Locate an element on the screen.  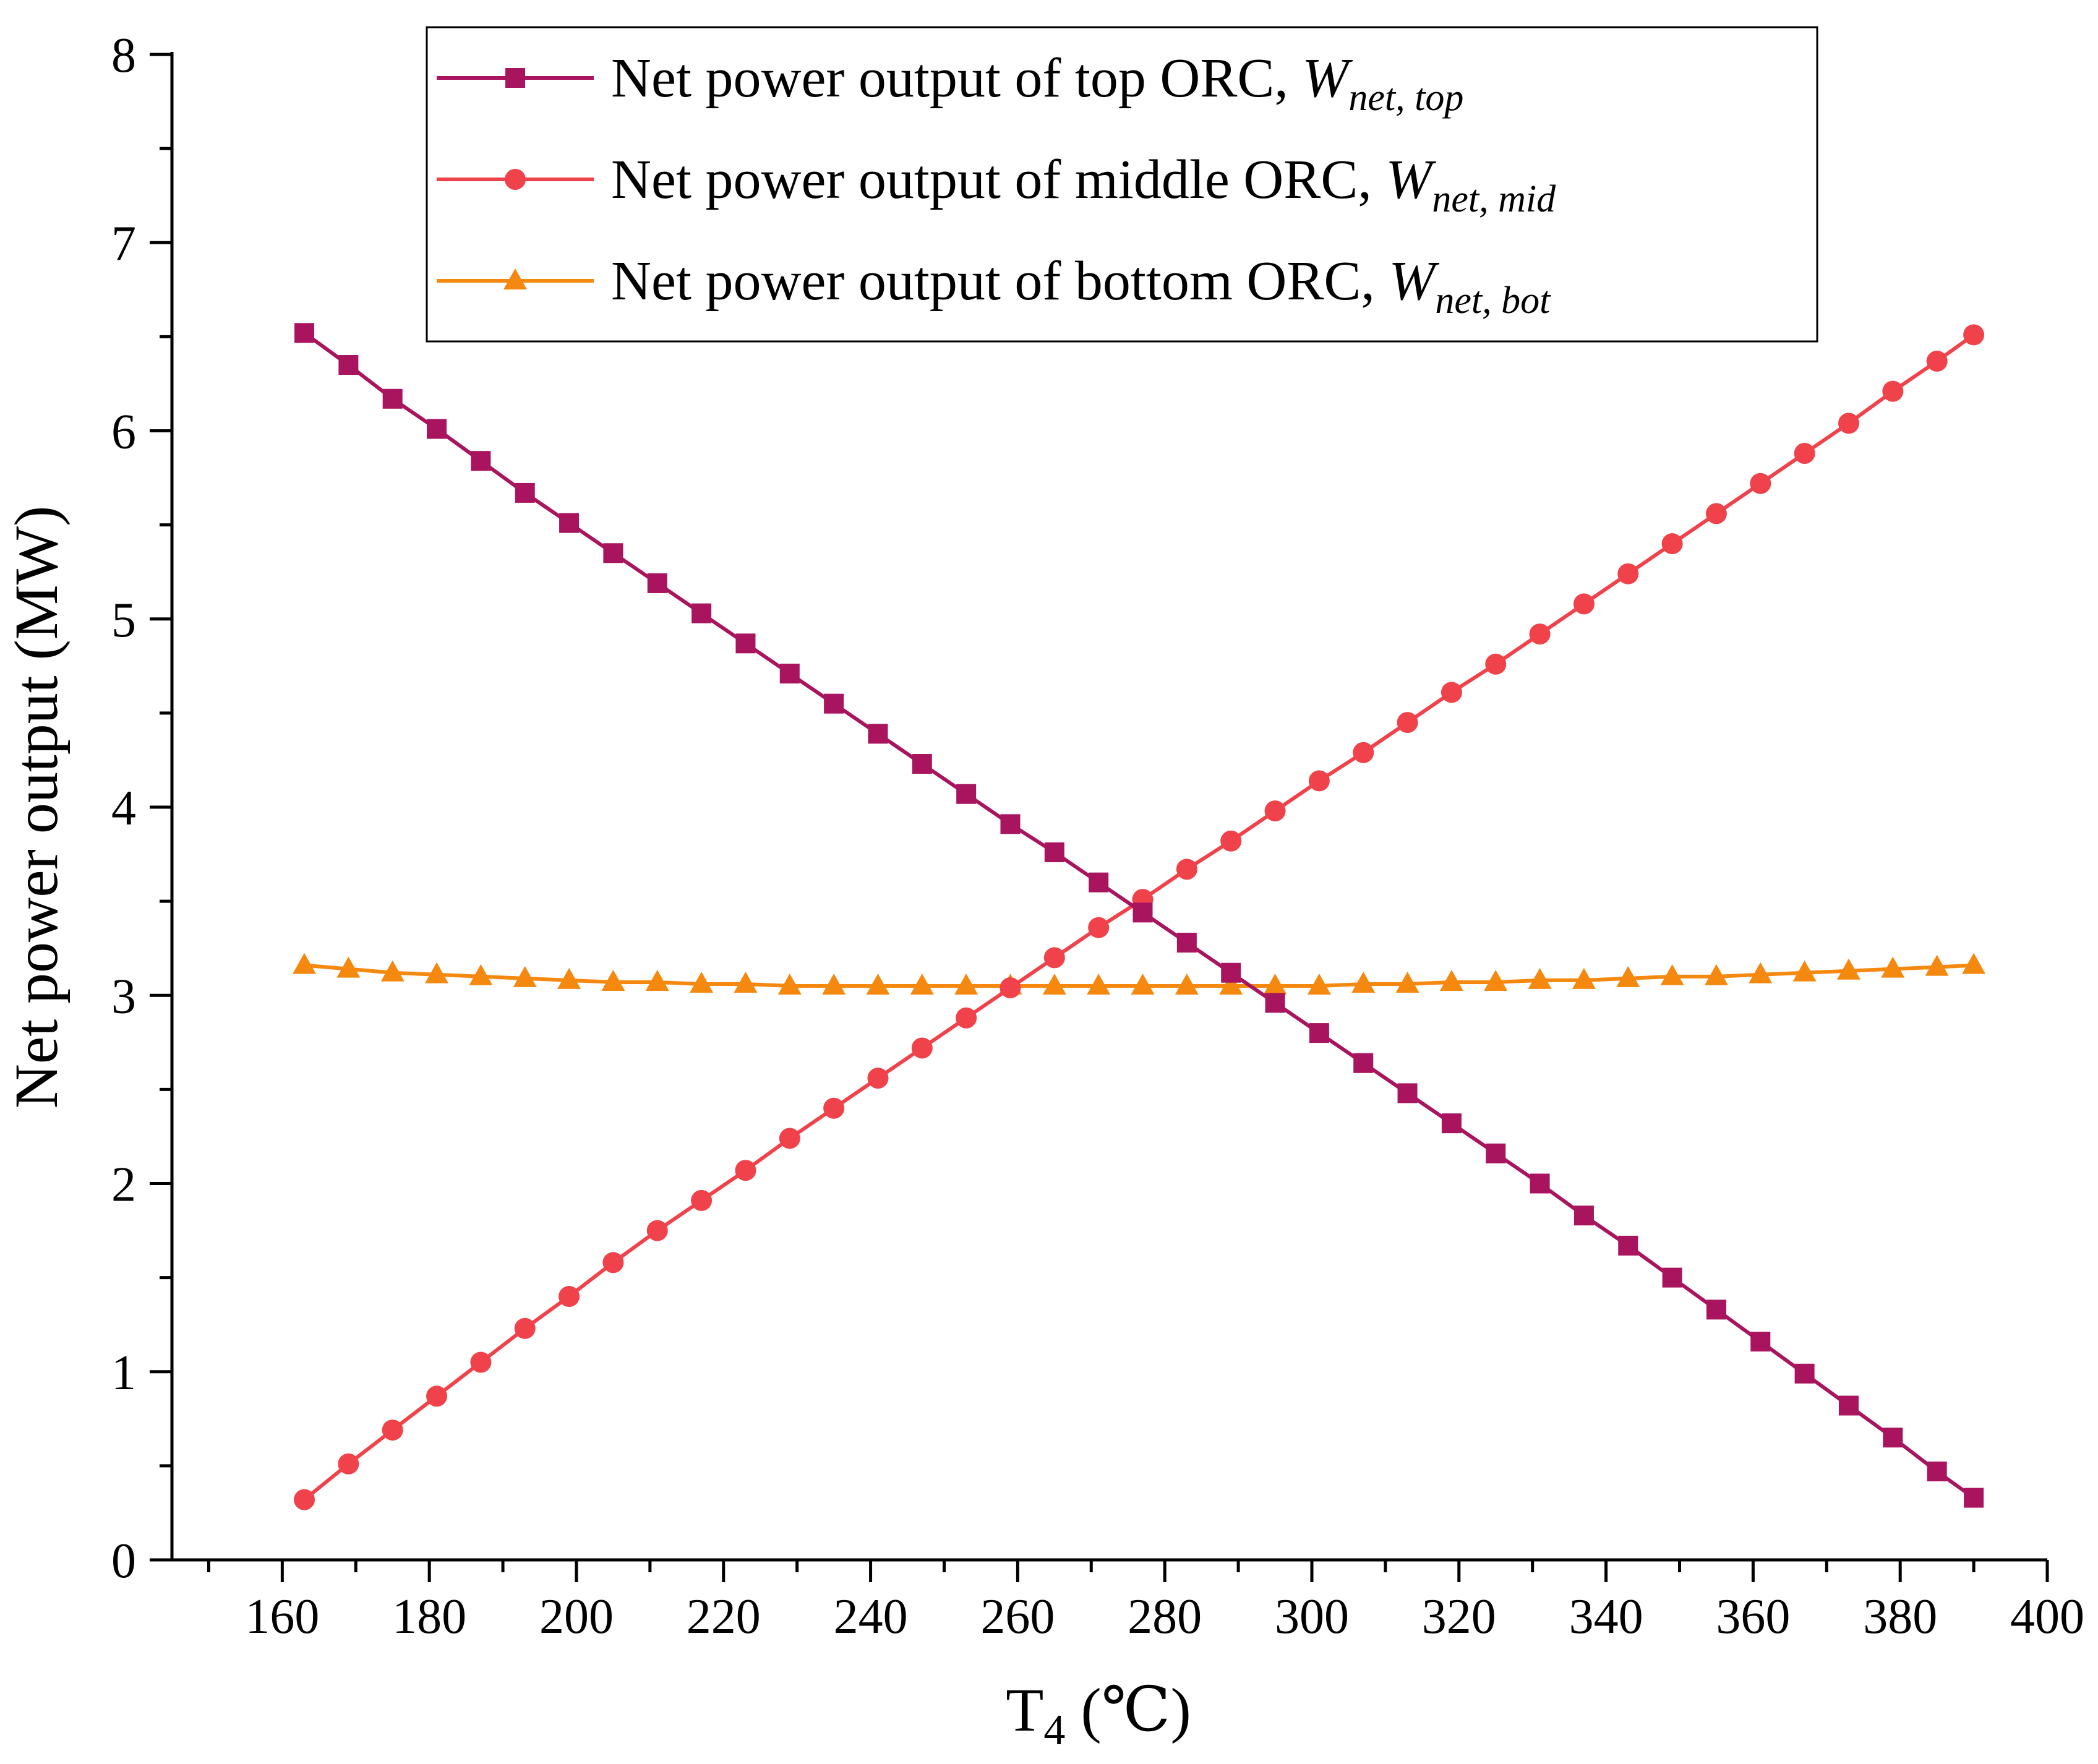
legend-label: Net power output of top ORC, Wnet, top is located at coordinates (1037, 83).